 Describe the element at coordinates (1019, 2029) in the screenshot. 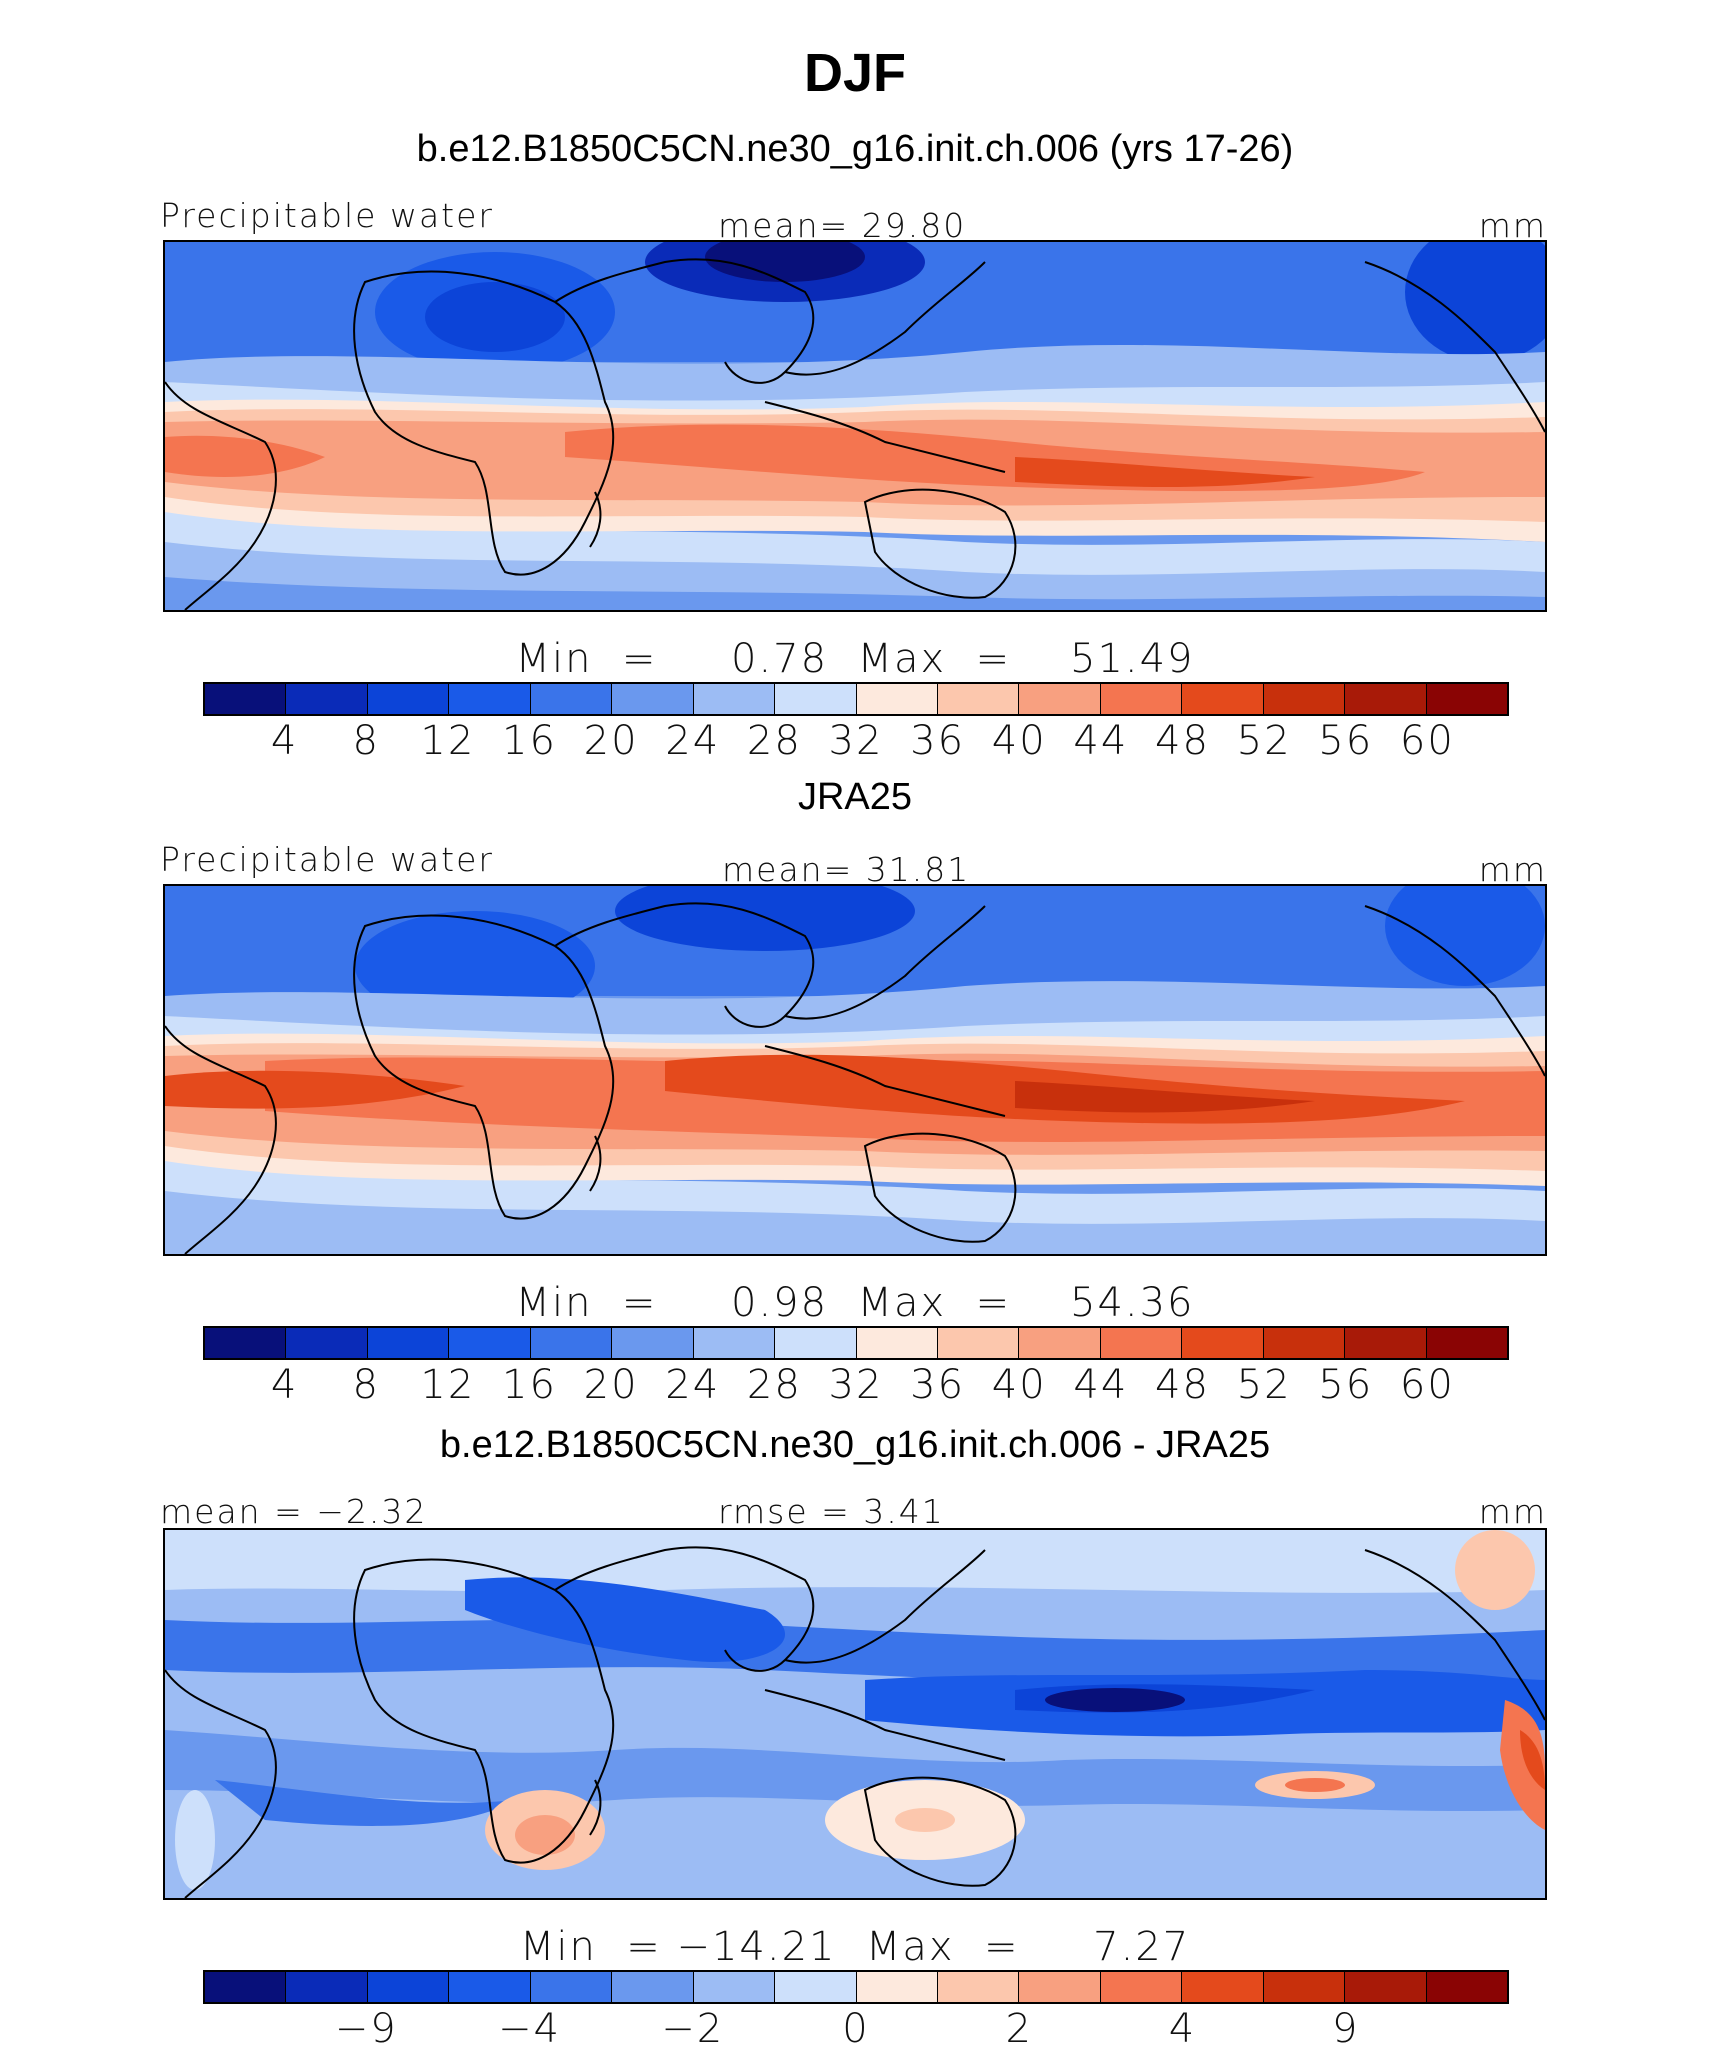

I see `colorbar-tick-label: 2` at that location.